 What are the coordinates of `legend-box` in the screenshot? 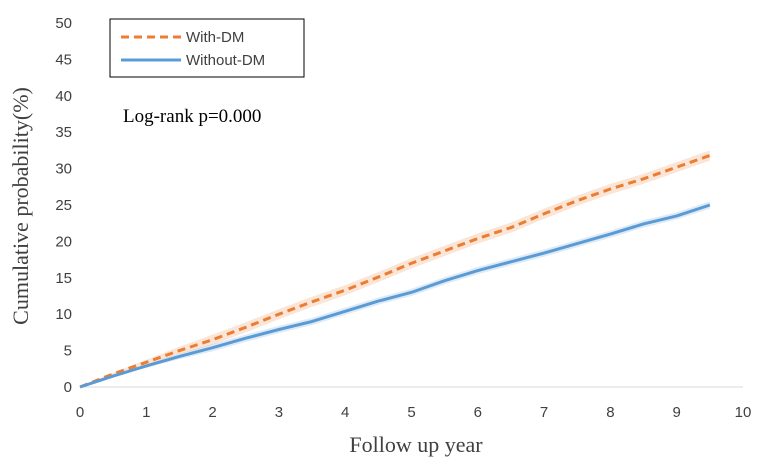 It's located at (207, 48).